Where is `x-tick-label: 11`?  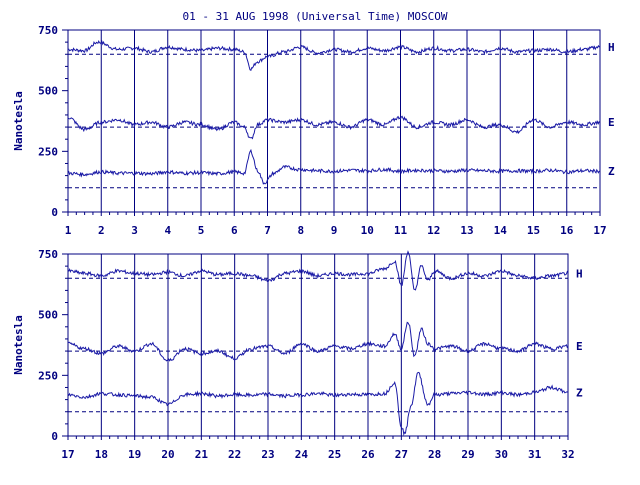
x-tick-label: 11 is located at coordinates (401, 230).